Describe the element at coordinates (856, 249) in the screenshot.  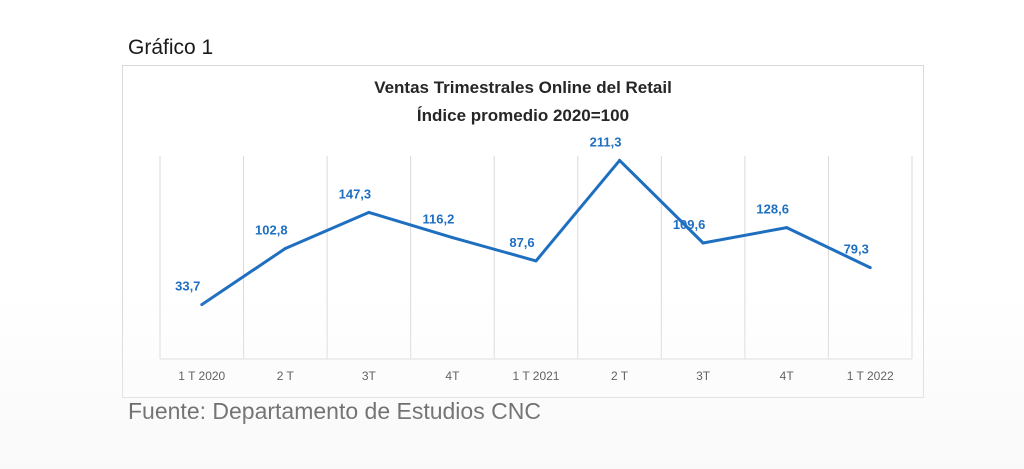
I see `data-label: 79,3` at that location.